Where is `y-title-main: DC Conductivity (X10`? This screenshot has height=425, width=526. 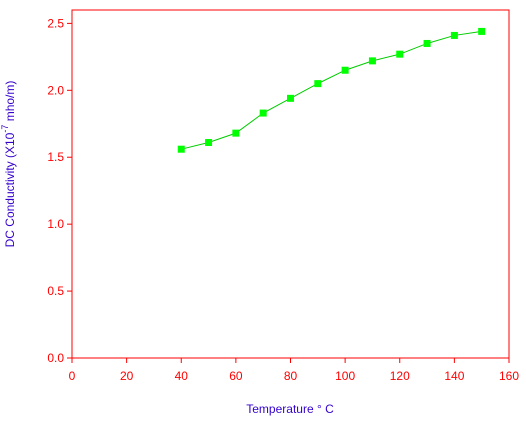
y-title-main: DC Conductivity (X10 is located at coordinates (10, 189).